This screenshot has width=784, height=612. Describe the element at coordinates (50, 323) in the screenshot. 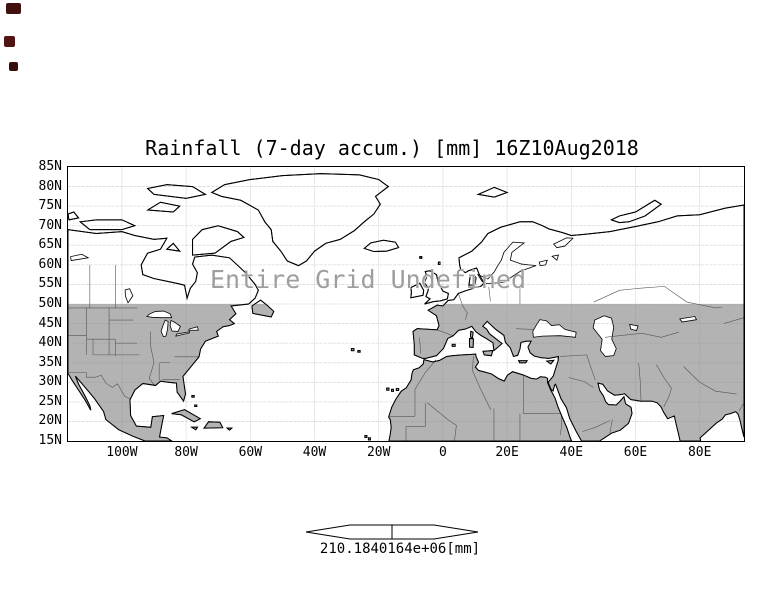

I see `lat-tick-label: 45N` at that location.